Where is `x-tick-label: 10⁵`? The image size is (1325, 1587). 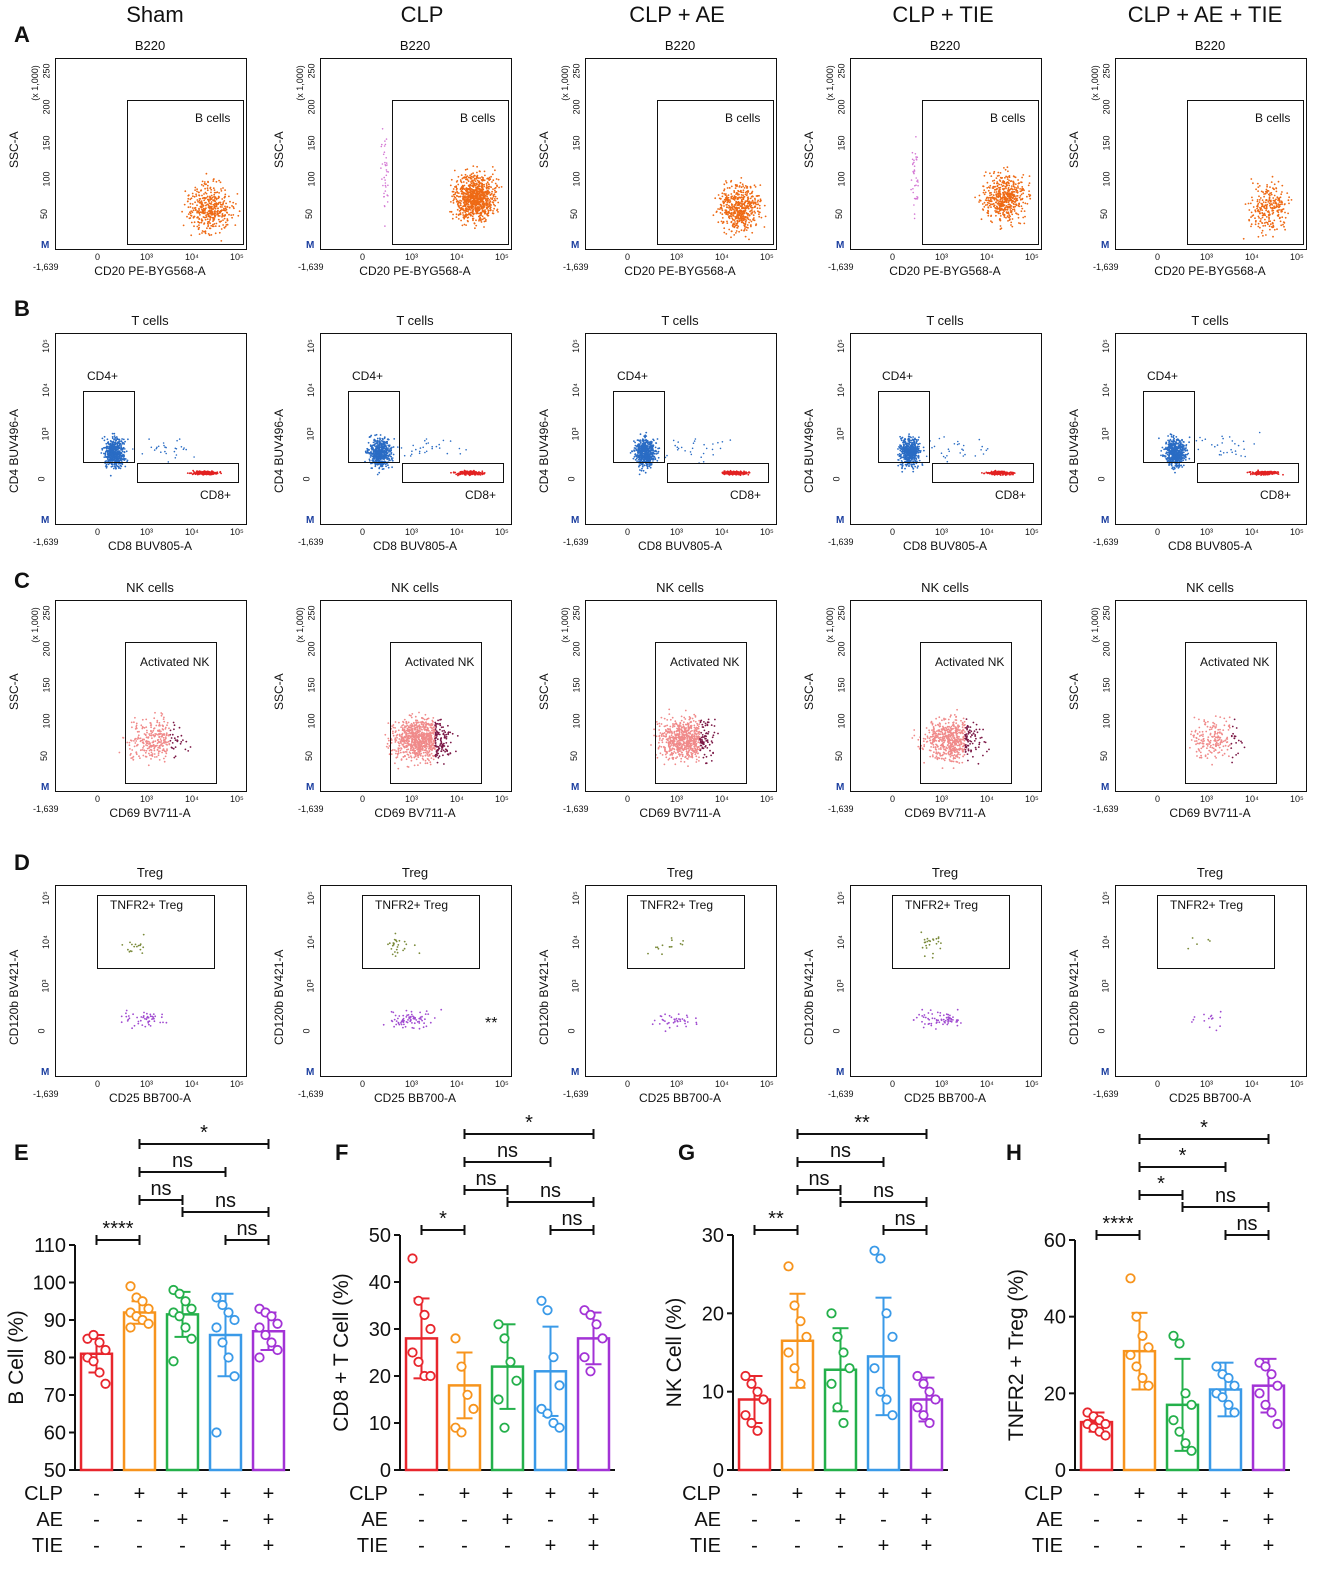
x-tick-label: 10⁵ is located at coordinates (237, 532).